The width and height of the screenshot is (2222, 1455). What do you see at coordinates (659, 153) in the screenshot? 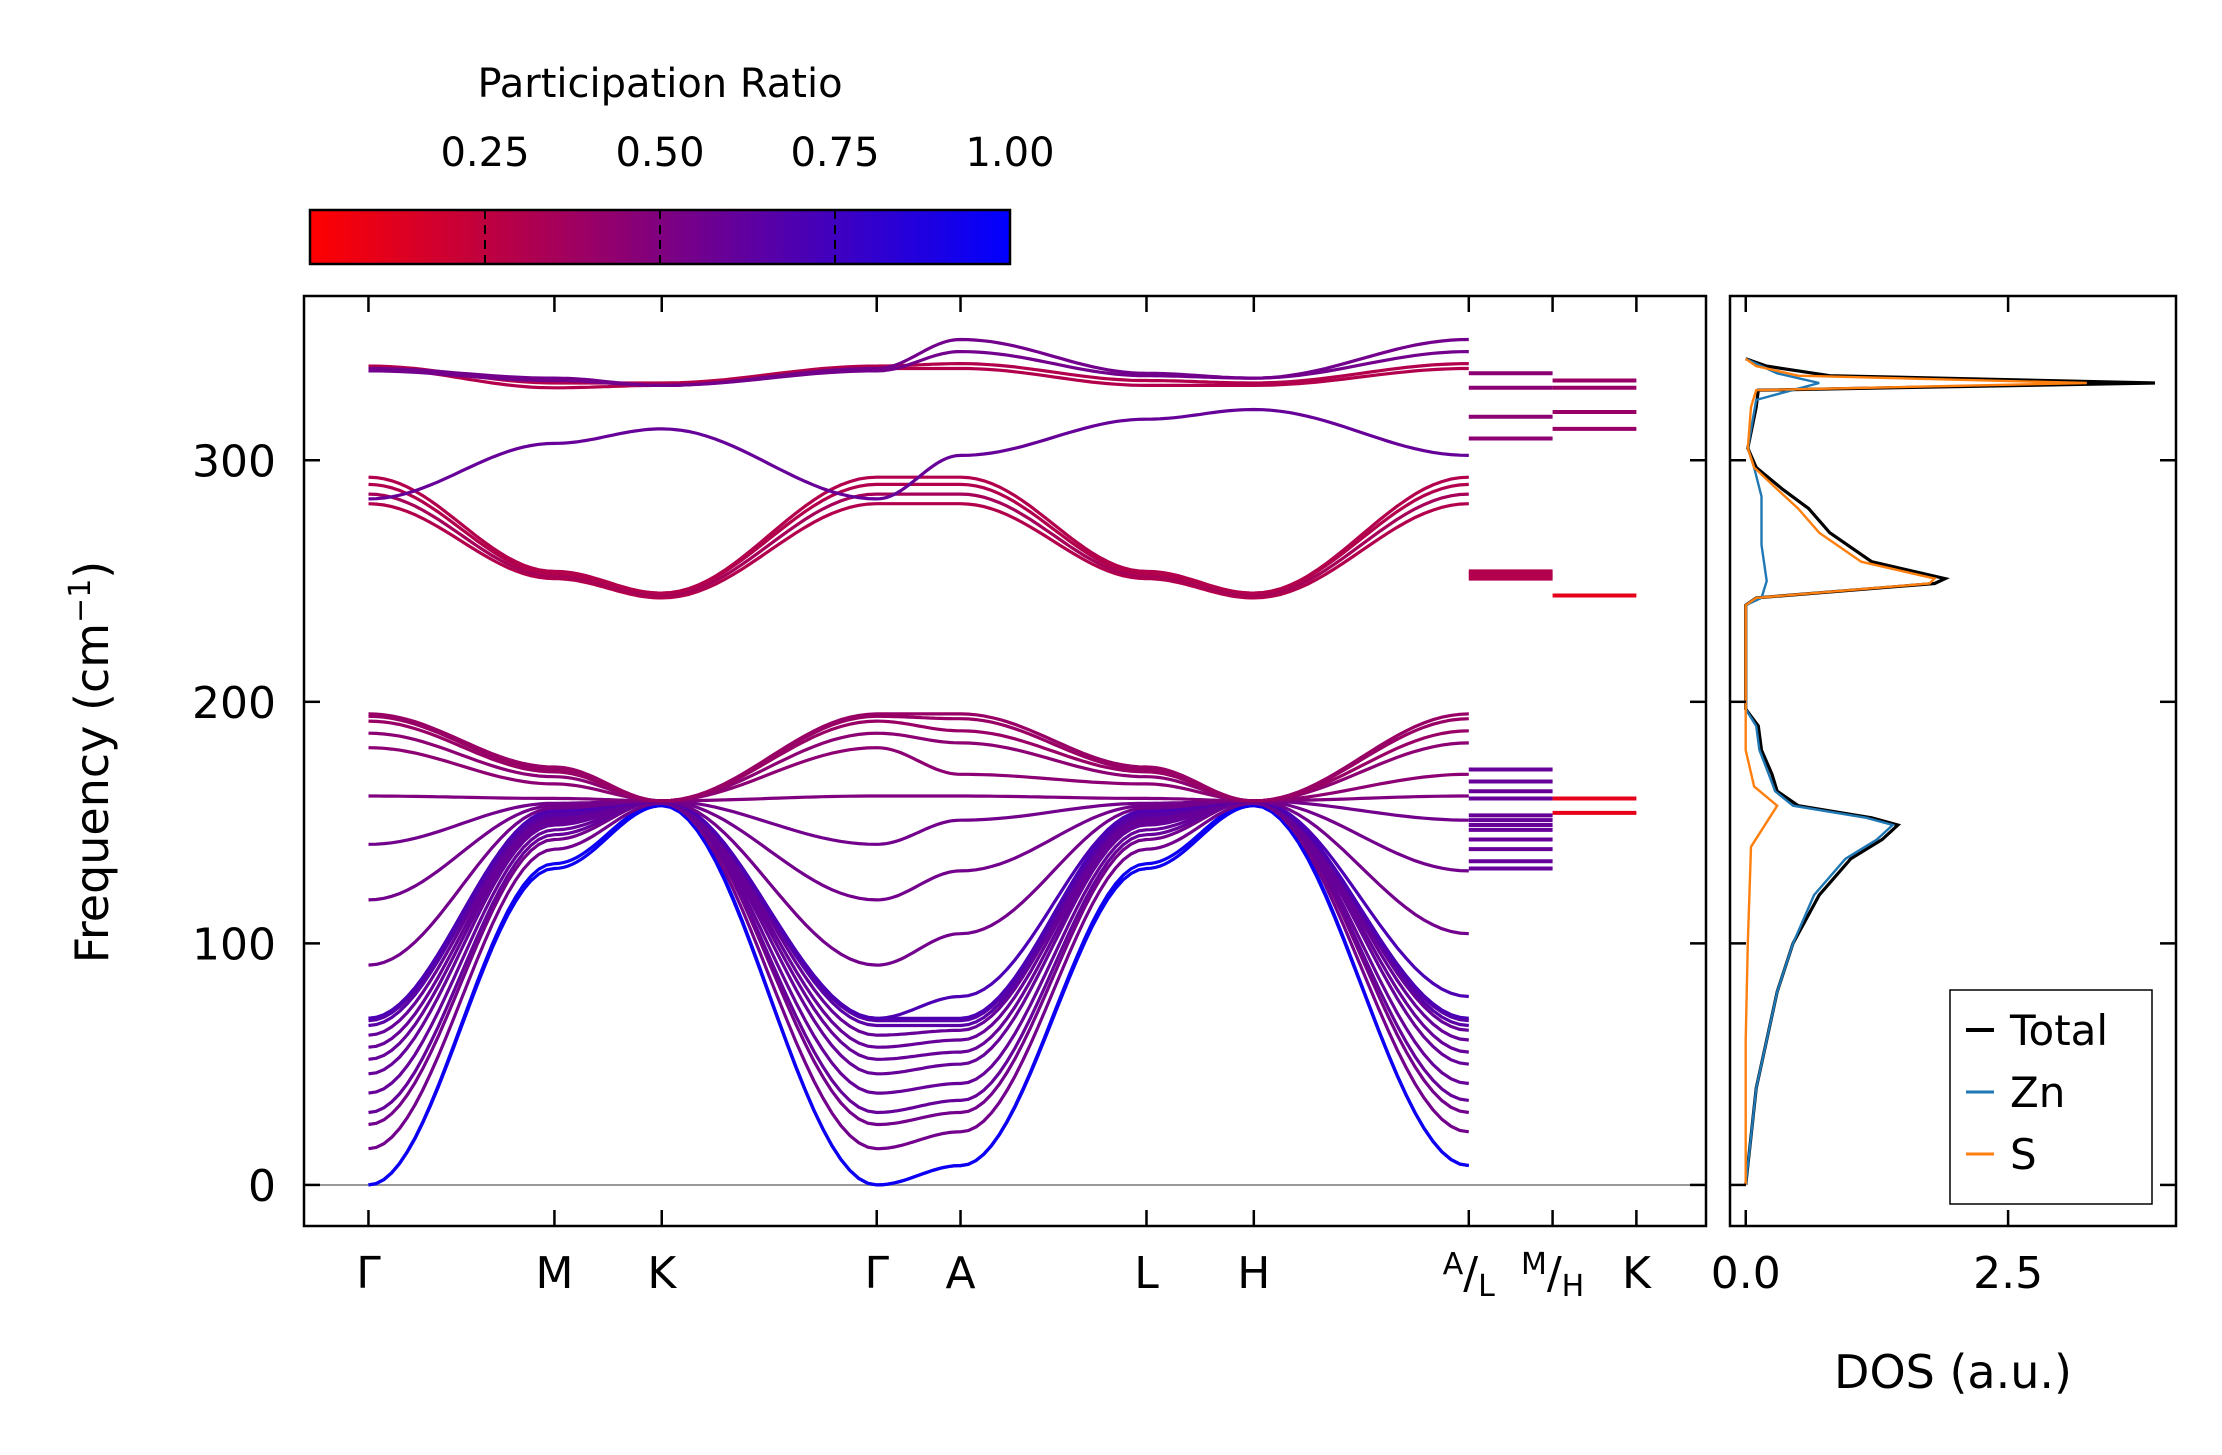
I see `colorbar-tick-label: 0.50` at bounding box center [659, 153].